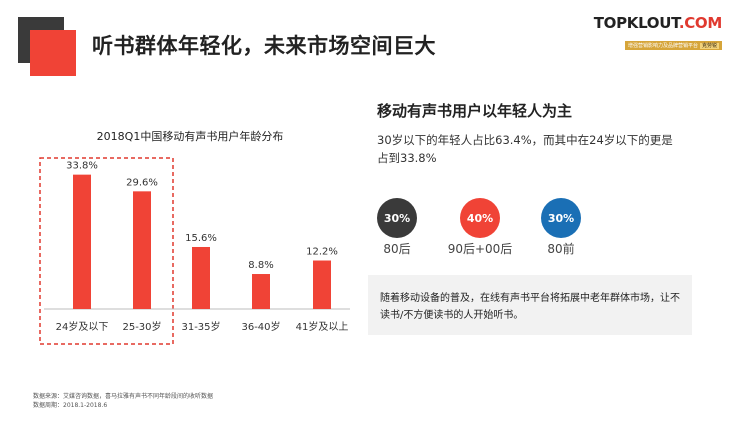 This screenshot has width=750, height=422. What do you see at coordinates (561, 249) in the screenshot?
I see `generation-label-pre-80s: 80前` at bounding box center [561, 249].